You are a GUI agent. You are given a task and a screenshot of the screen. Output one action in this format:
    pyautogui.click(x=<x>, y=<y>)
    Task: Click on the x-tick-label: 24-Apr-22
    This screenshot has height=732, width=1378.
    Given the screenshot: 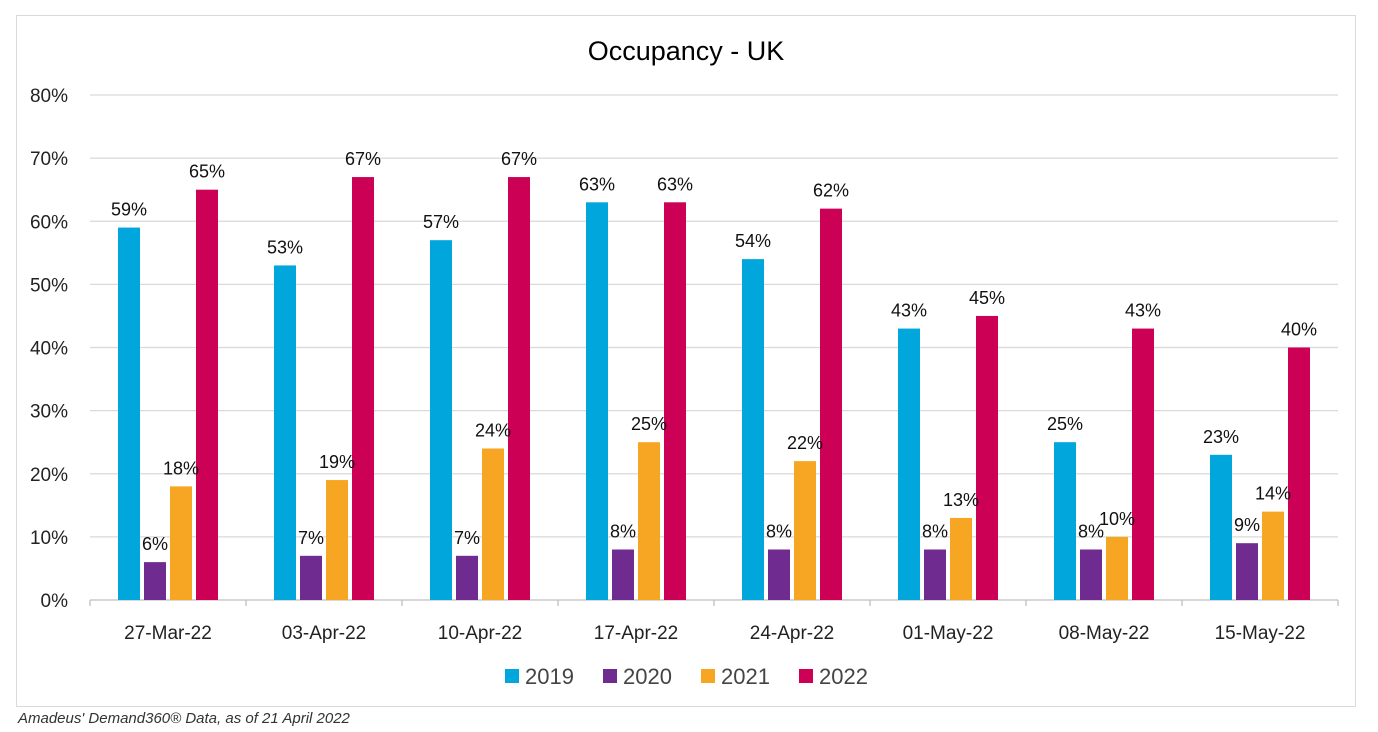 What is the action you would take?
    pyautogui.click(x=792, y=633)
    